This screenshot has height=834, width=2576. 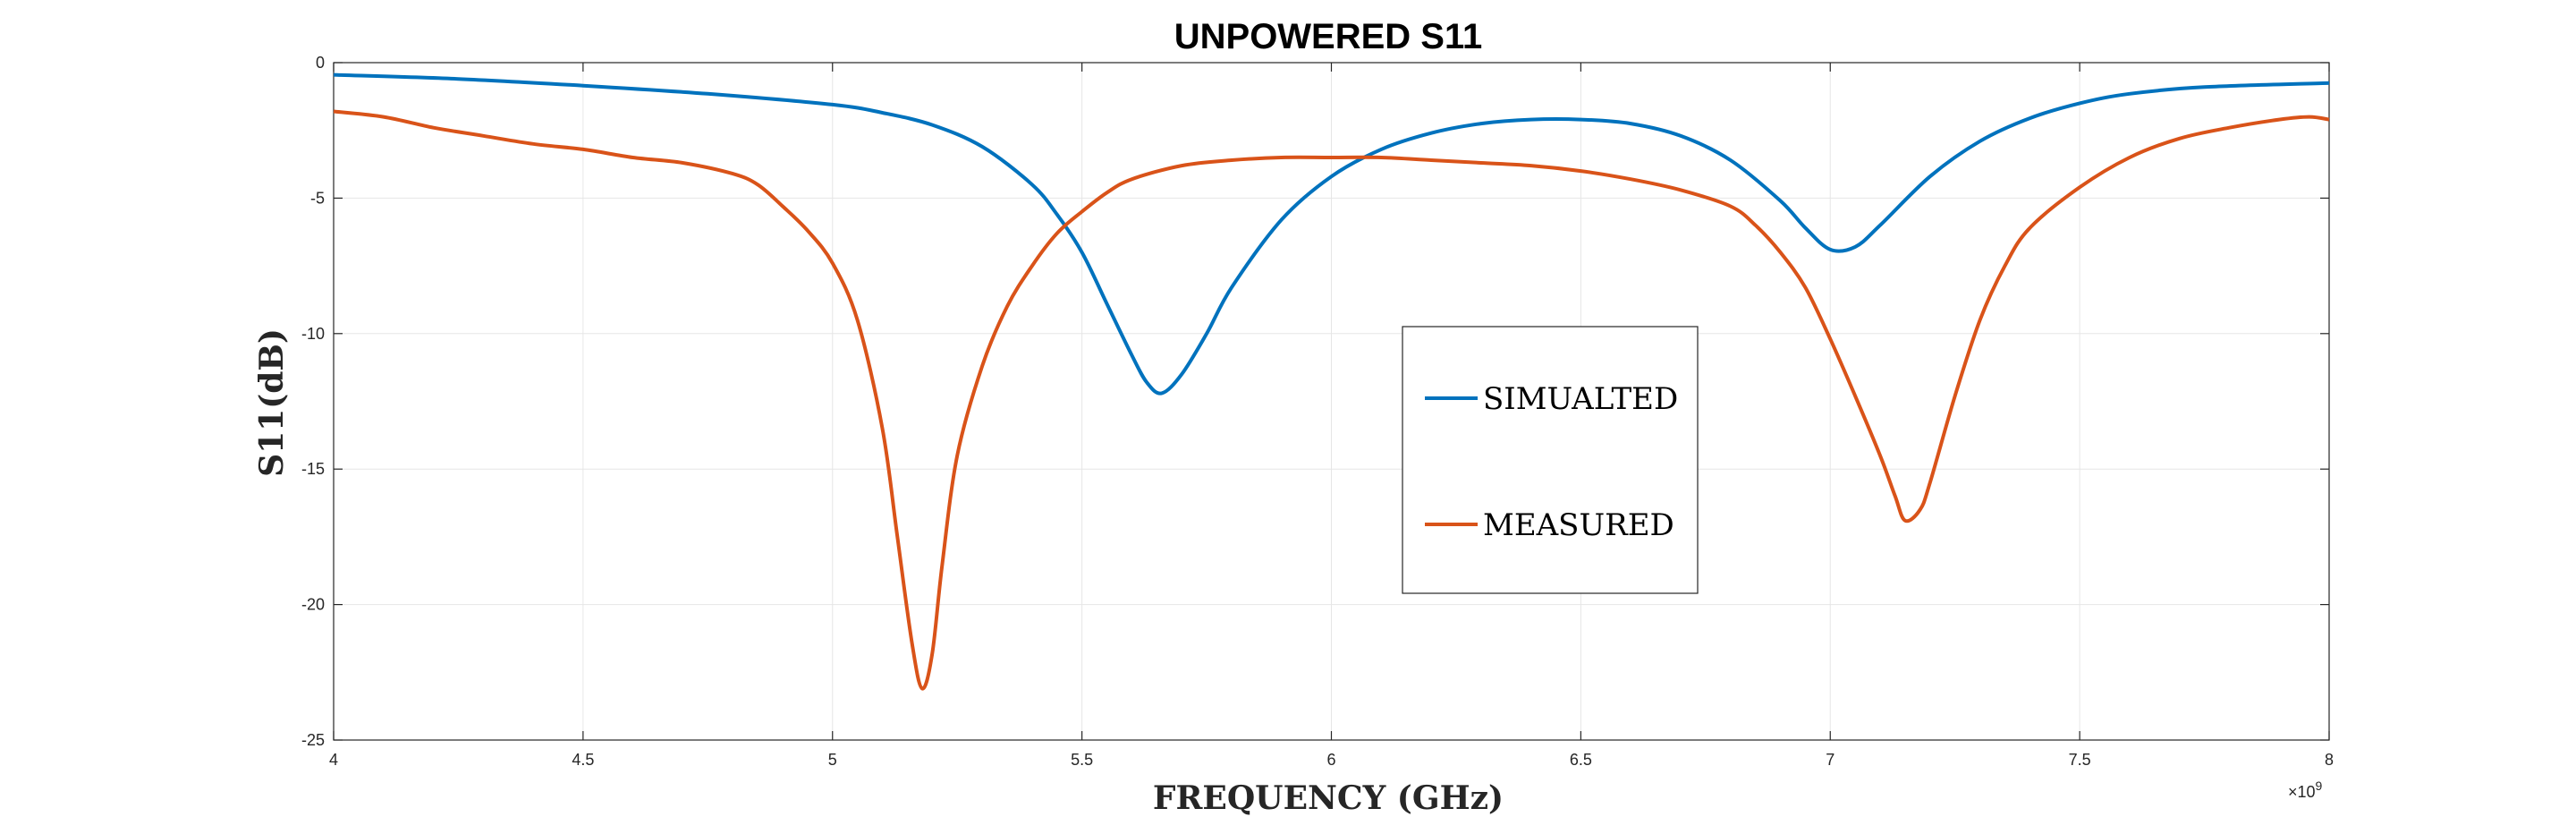 I want to click on legend-label-simulated: SIMUALTED, so click(x=1580, y=399).